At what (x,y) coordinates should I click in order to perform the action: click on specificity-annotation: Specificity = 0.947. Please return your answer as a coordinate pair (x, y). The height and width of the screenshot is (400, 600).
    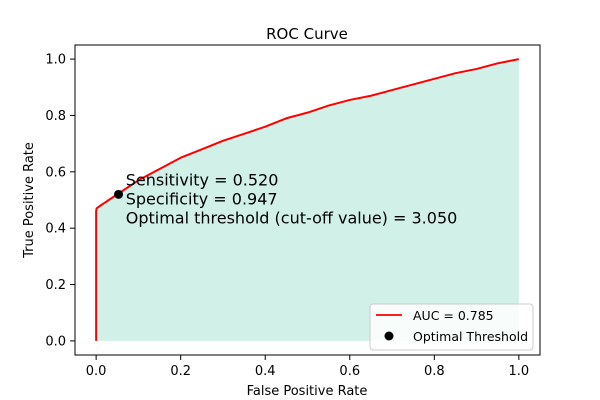
    Looking at the image, I should click on (202, 198).